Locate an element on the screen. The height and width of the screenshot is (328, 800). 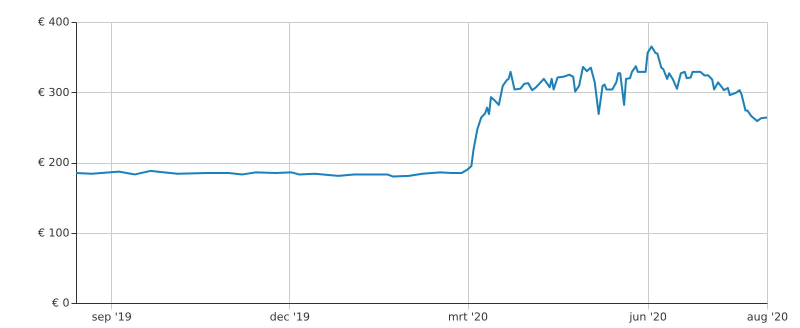
x-tick-label: sep '19 is located at coordinates (112, 317).